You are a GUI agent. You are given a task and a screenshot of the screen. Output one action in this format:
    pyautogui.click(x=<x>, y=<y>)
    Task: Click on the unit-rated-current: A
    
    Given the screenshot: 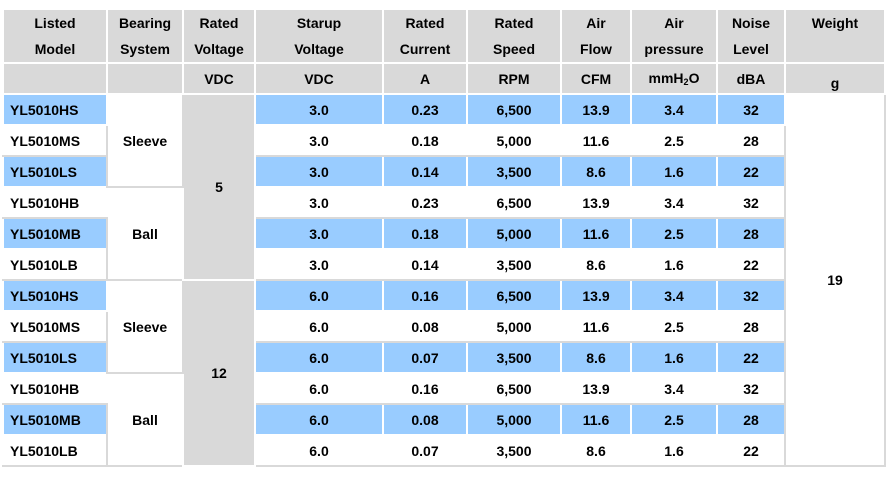 What is the action you would take?
    pyautogui.click(x=425, y=78)
    